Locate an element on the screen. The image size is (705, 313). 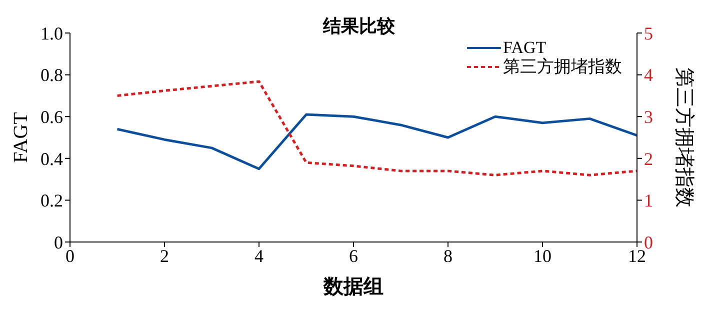
y-tick-label: 1.0 is located at coordinates (51, 33).